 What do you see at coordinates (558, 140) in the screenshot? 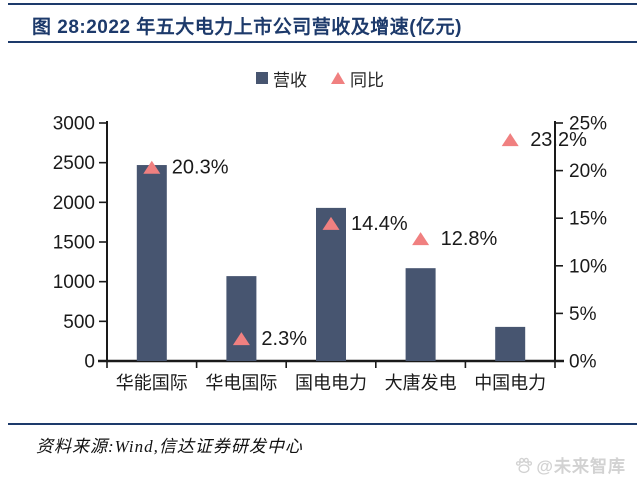
I see `yoy-data-label: 23.2%` at bounding box center [558, 140].